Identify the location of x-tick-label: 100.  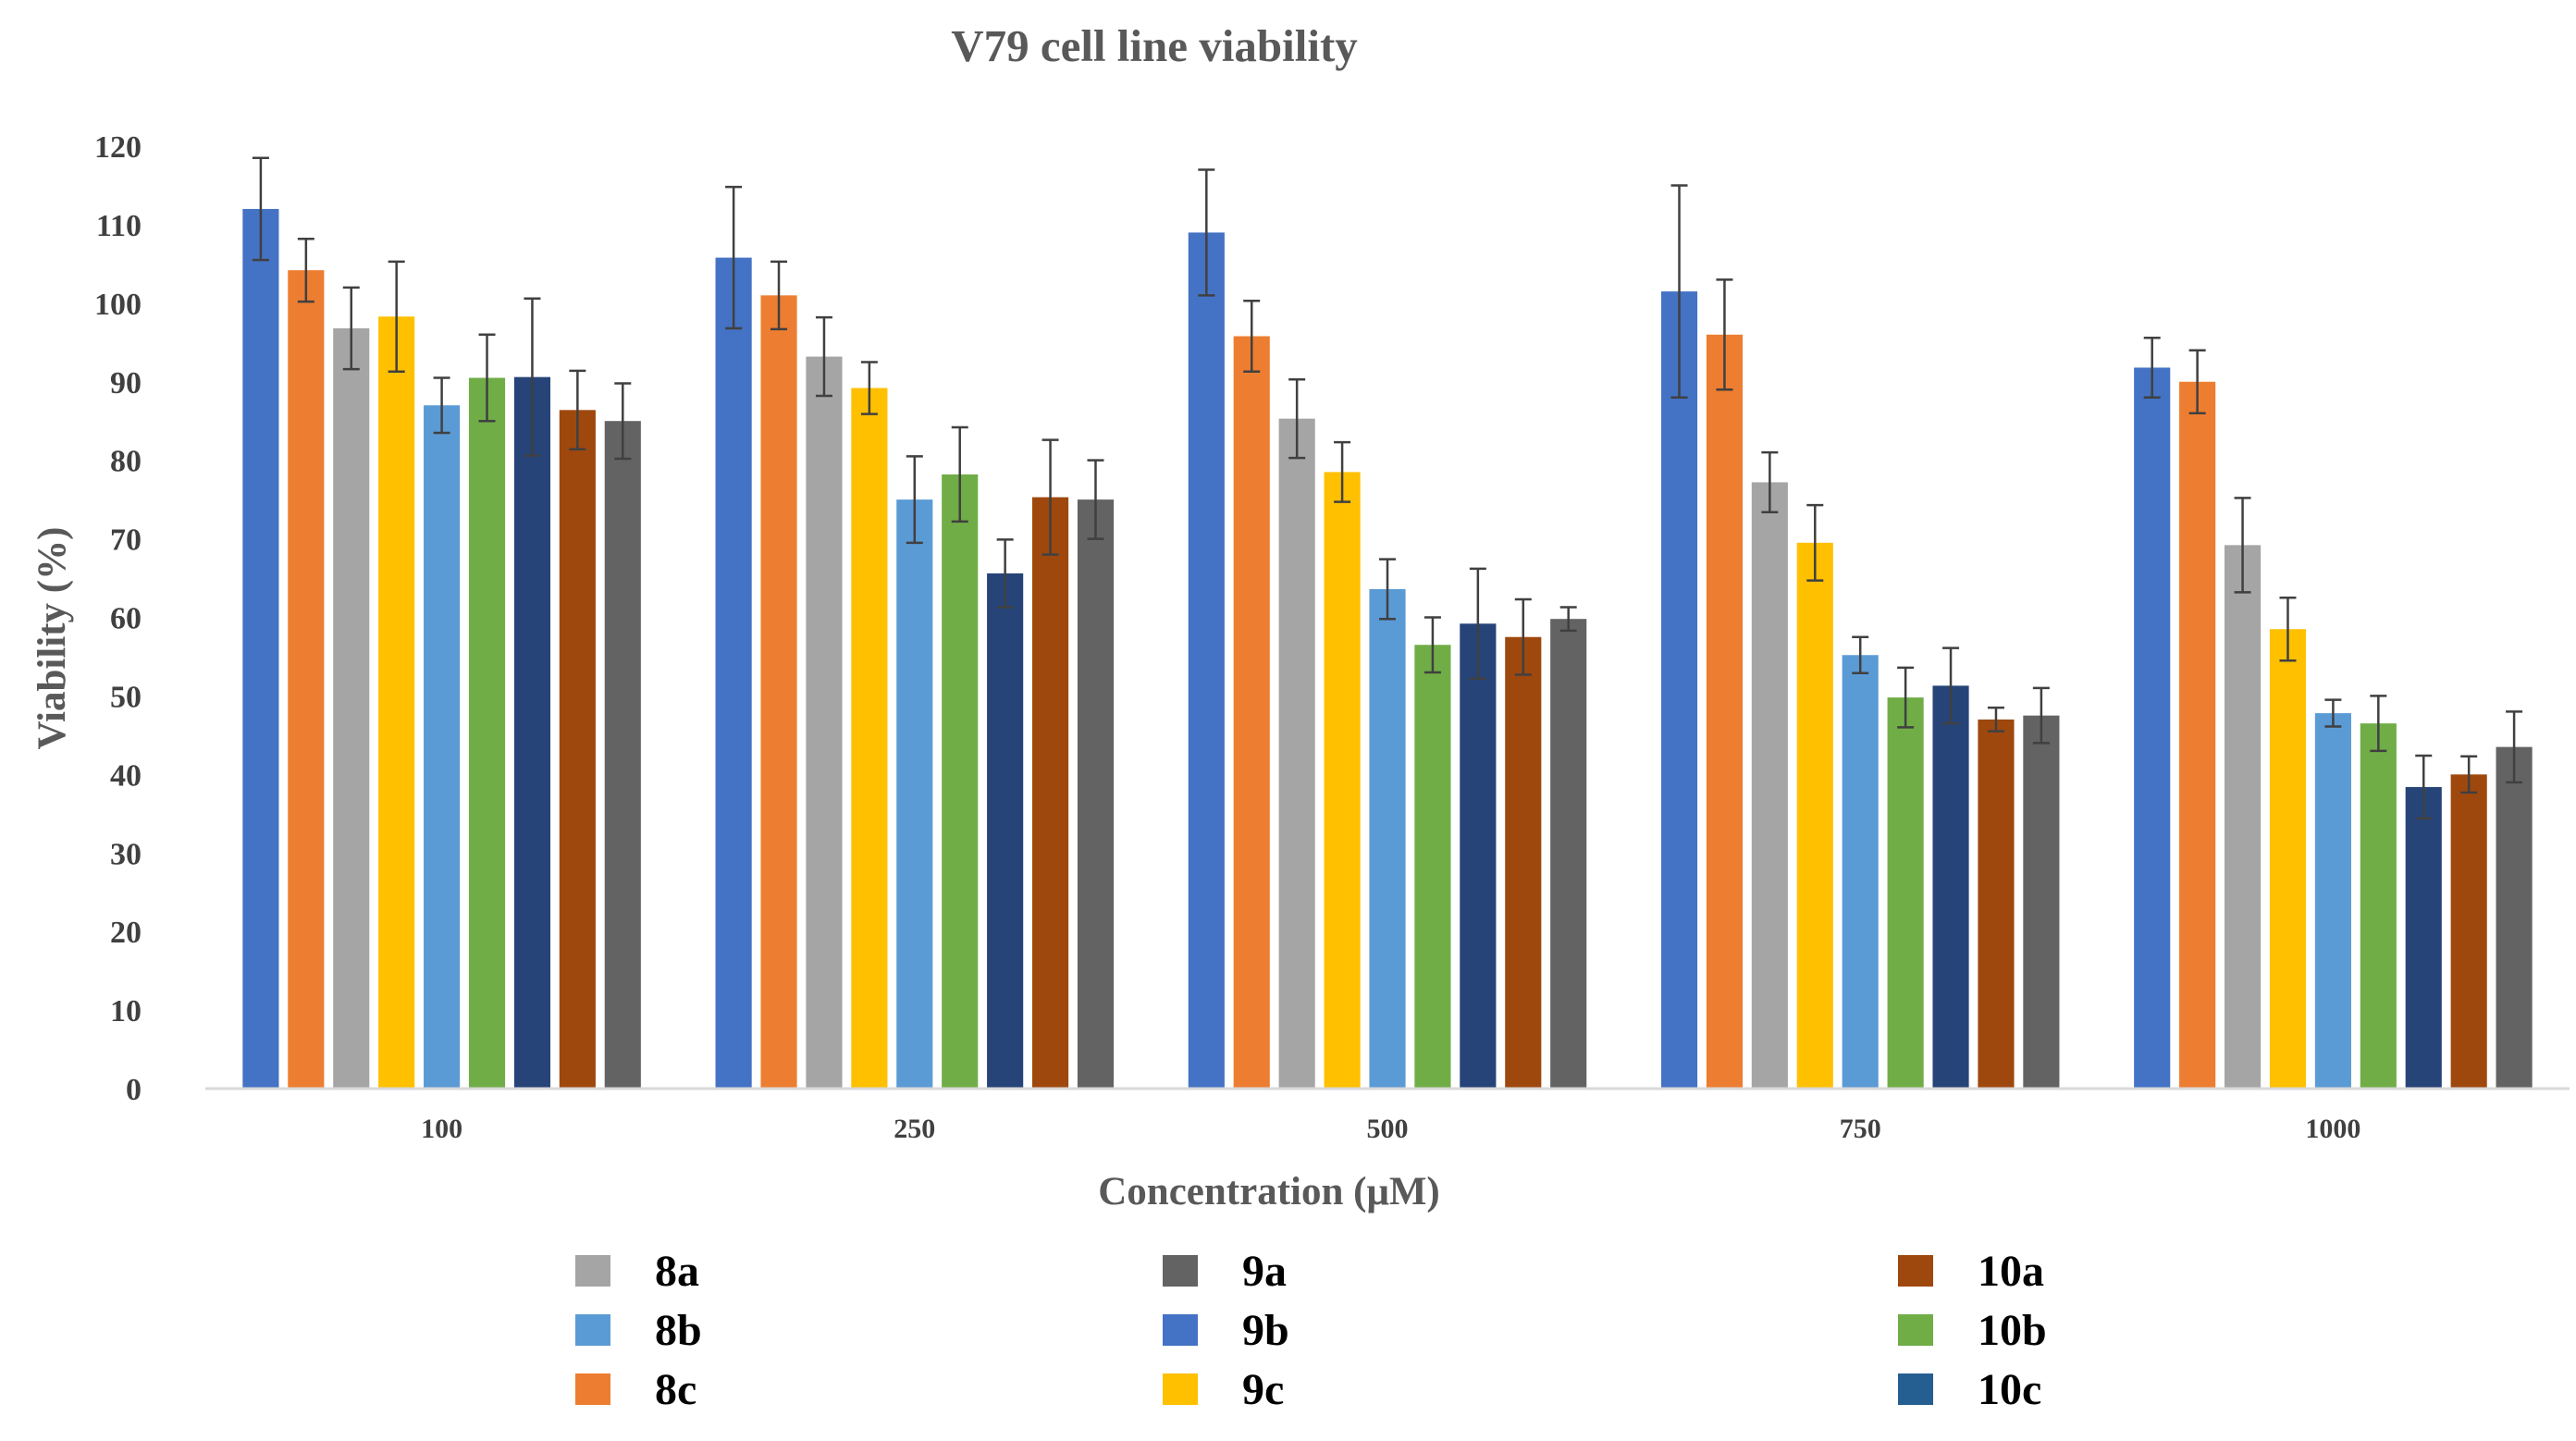
(441, 1129).